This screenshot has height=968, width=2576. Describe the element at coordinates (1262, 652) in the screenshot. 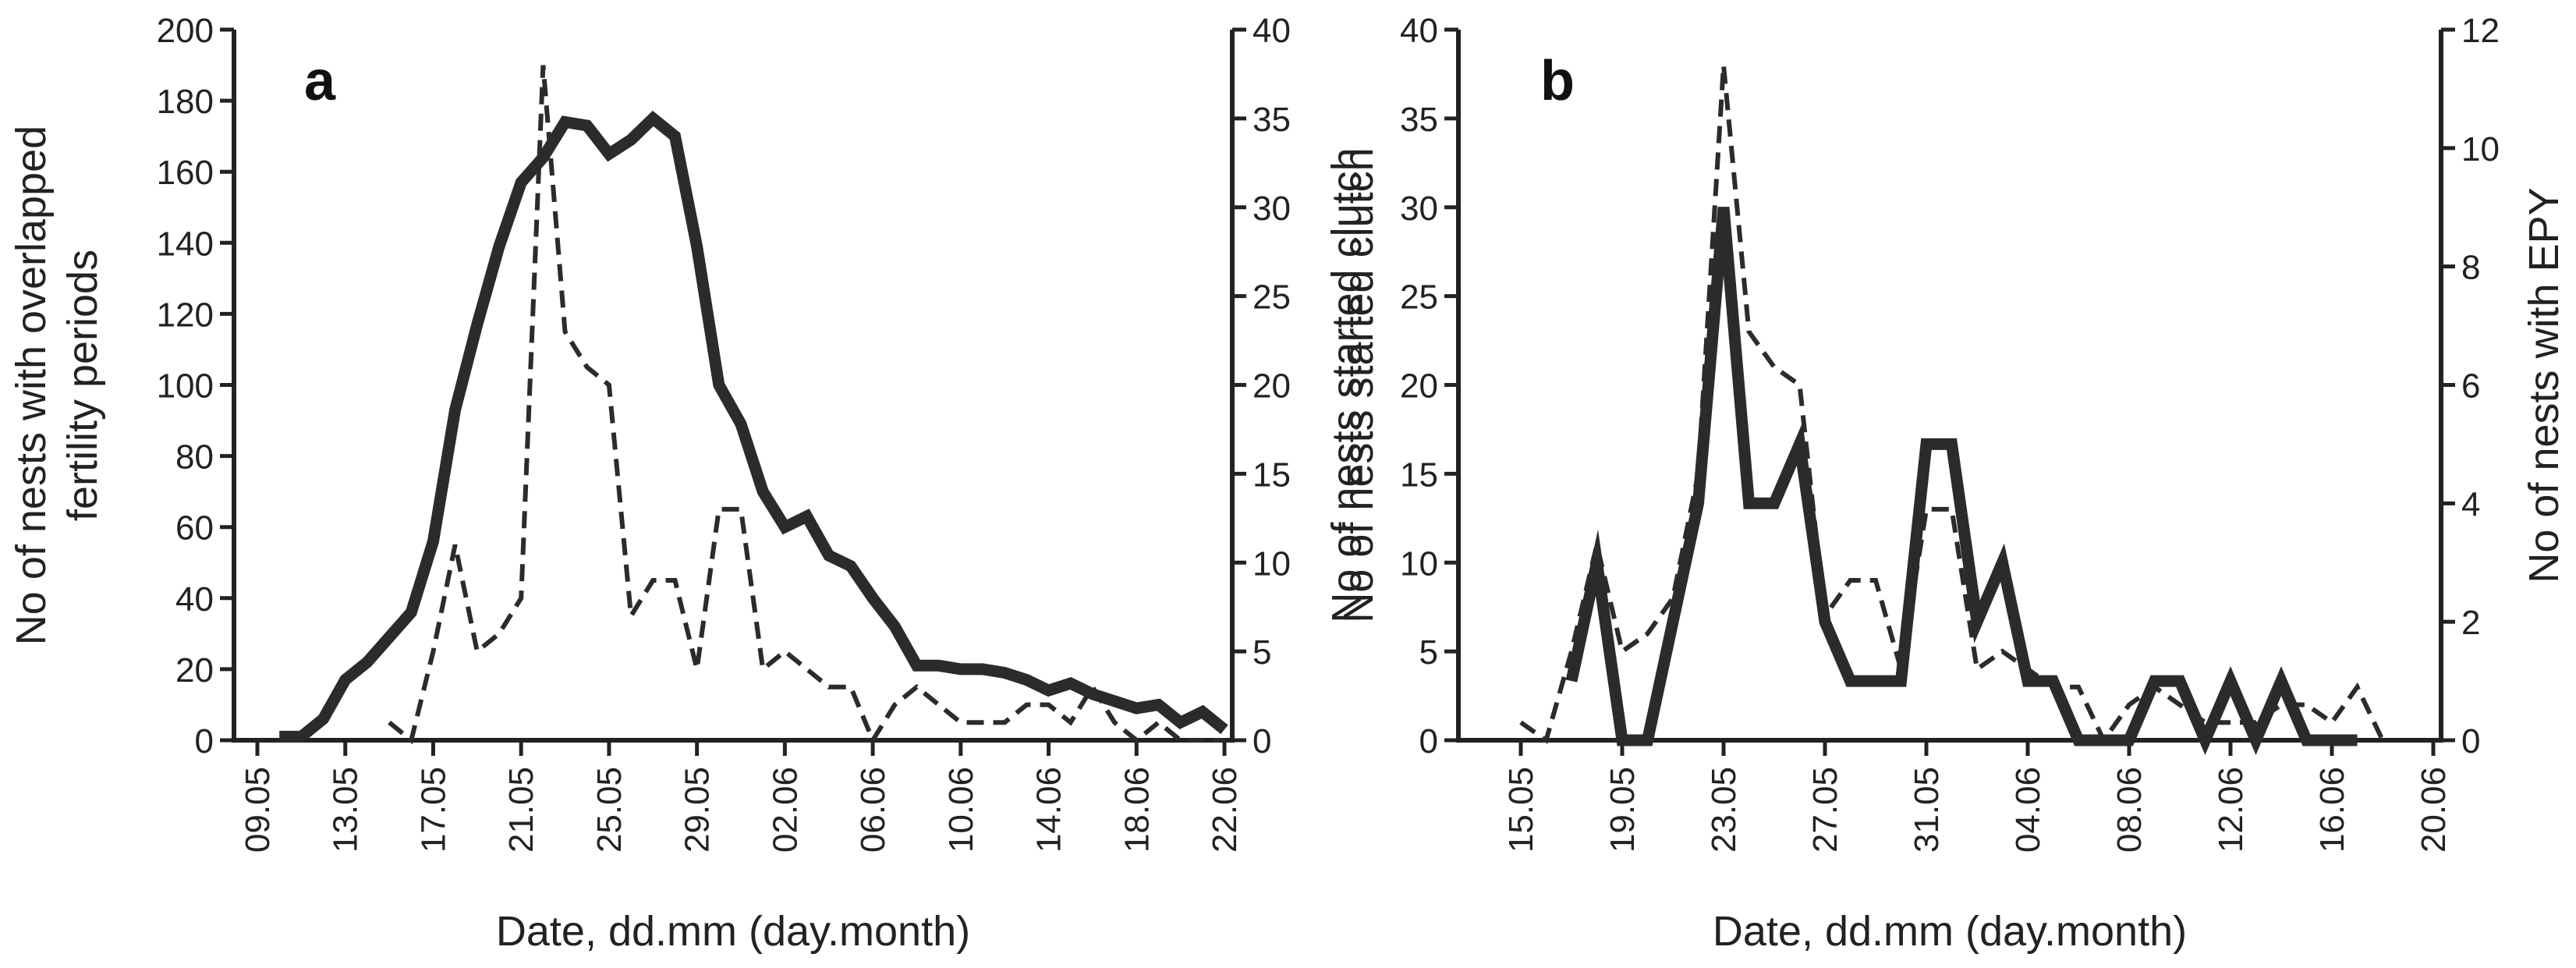

I see `right-y-tick-label: 5` at that location.